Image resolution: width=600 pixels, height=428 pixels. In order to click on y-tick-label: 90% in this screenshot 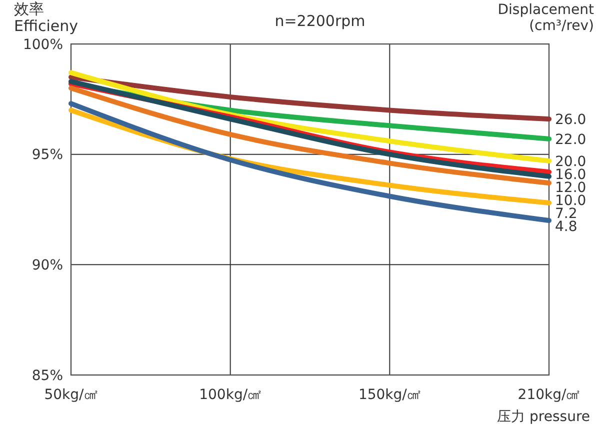, I will do `click(47, 266)`.